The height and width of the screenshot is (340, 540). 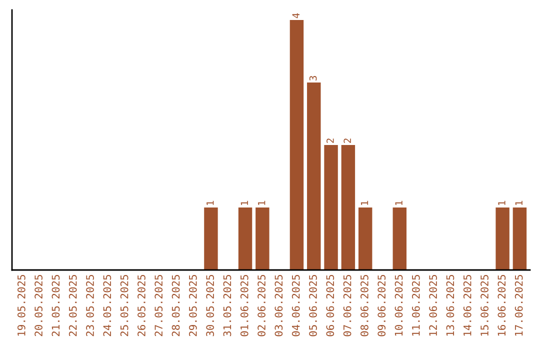 I want to click on x-tick-label: 25.05.2025, so click(x=124, y=305).